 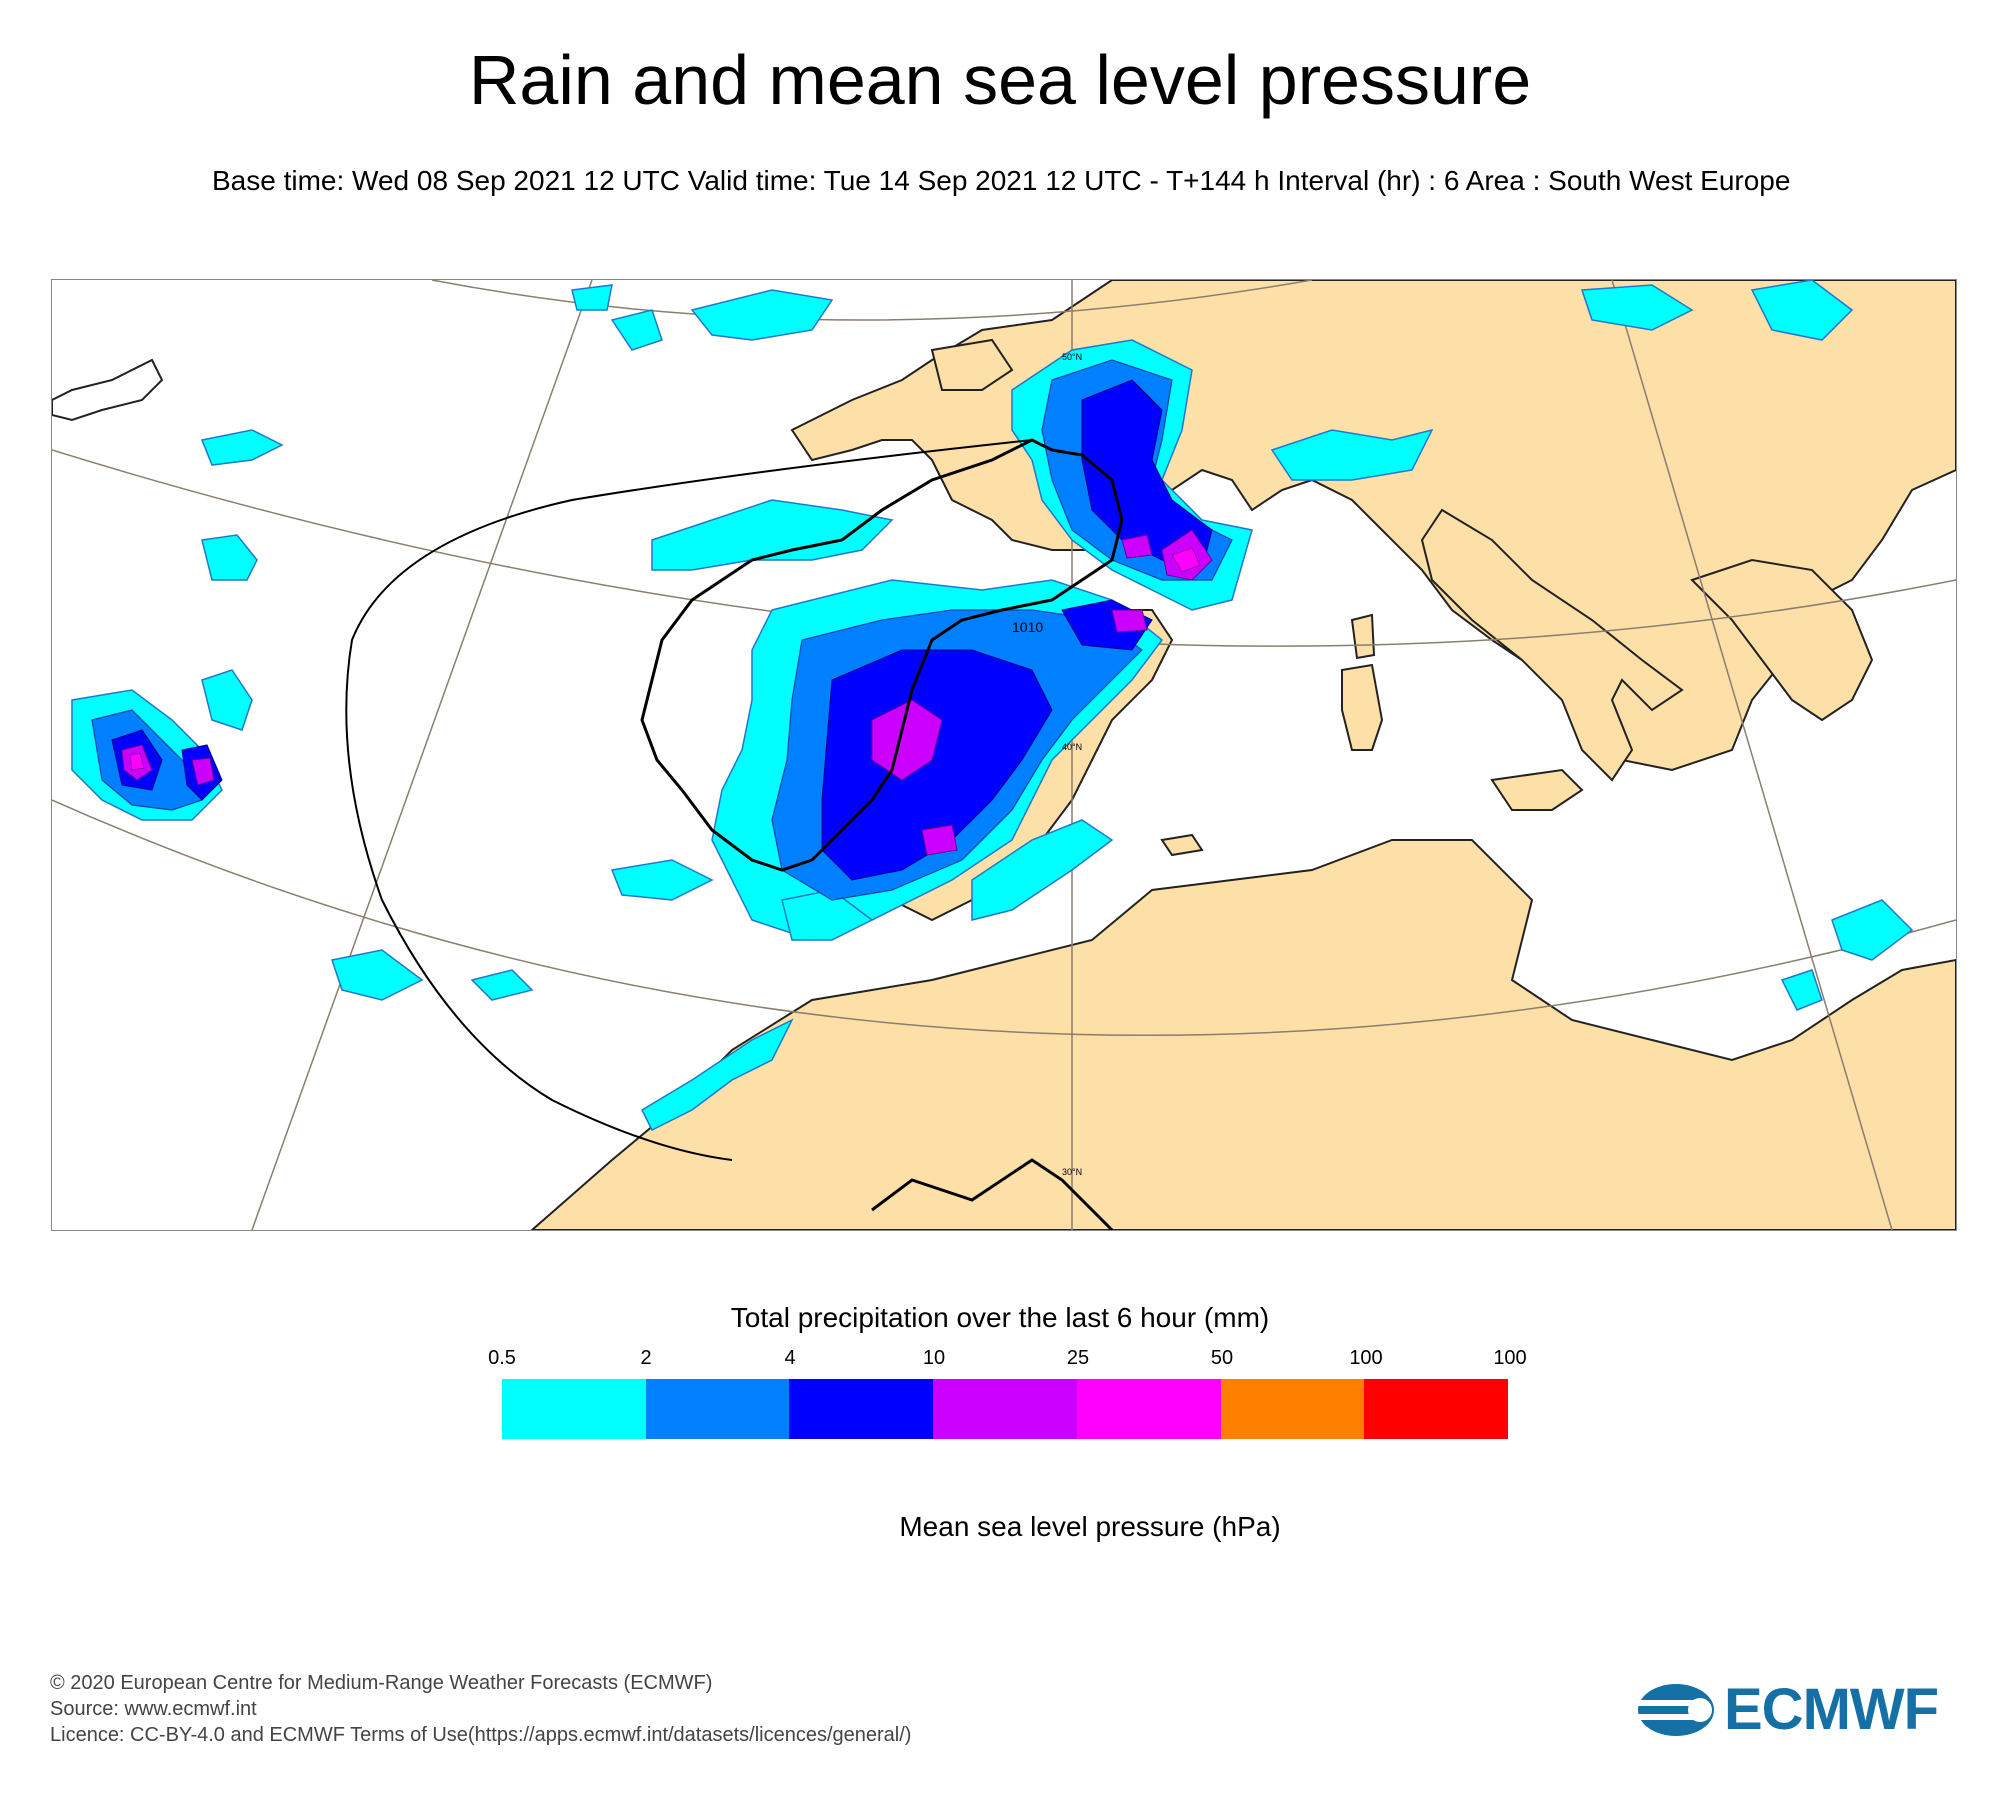 I want to click on isobar-label: 1010, so click(x=1027, y=627).